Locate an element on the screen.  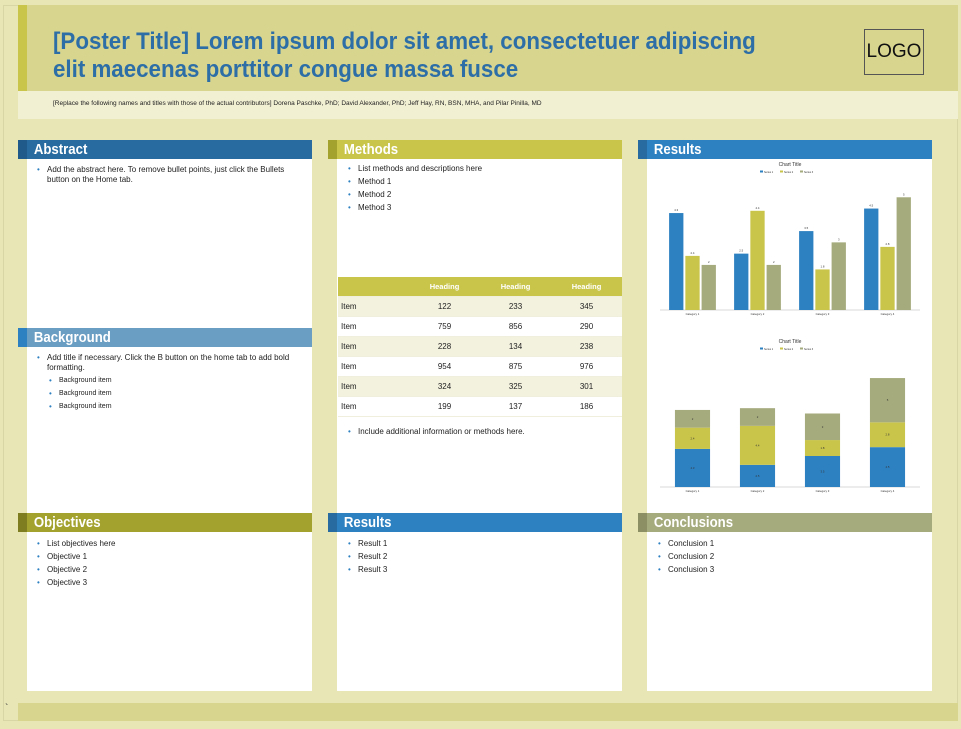
background-header: Background is located at coordinates (165, 337).